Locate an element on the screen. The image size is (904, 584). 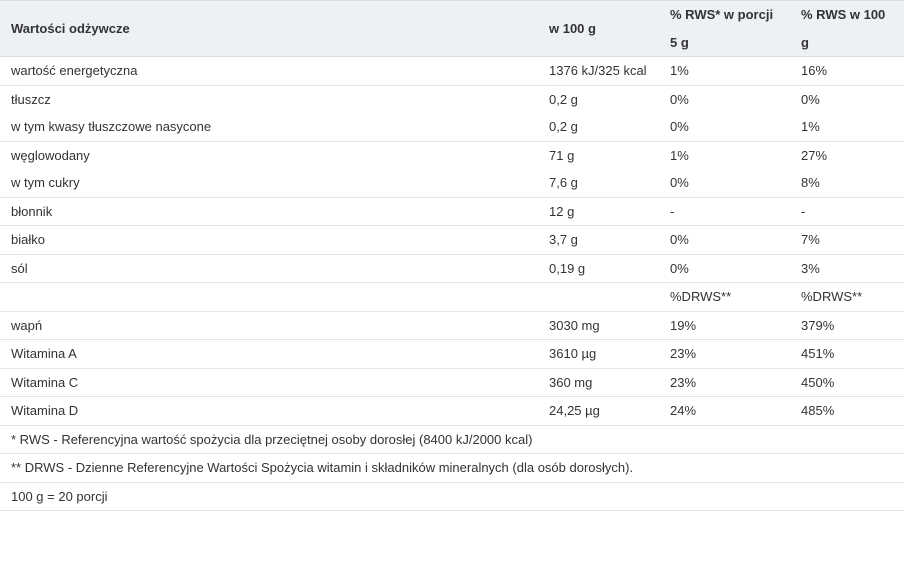
footnote-portion: 100 g = 20 porcji is located at coordinates (452, 496).